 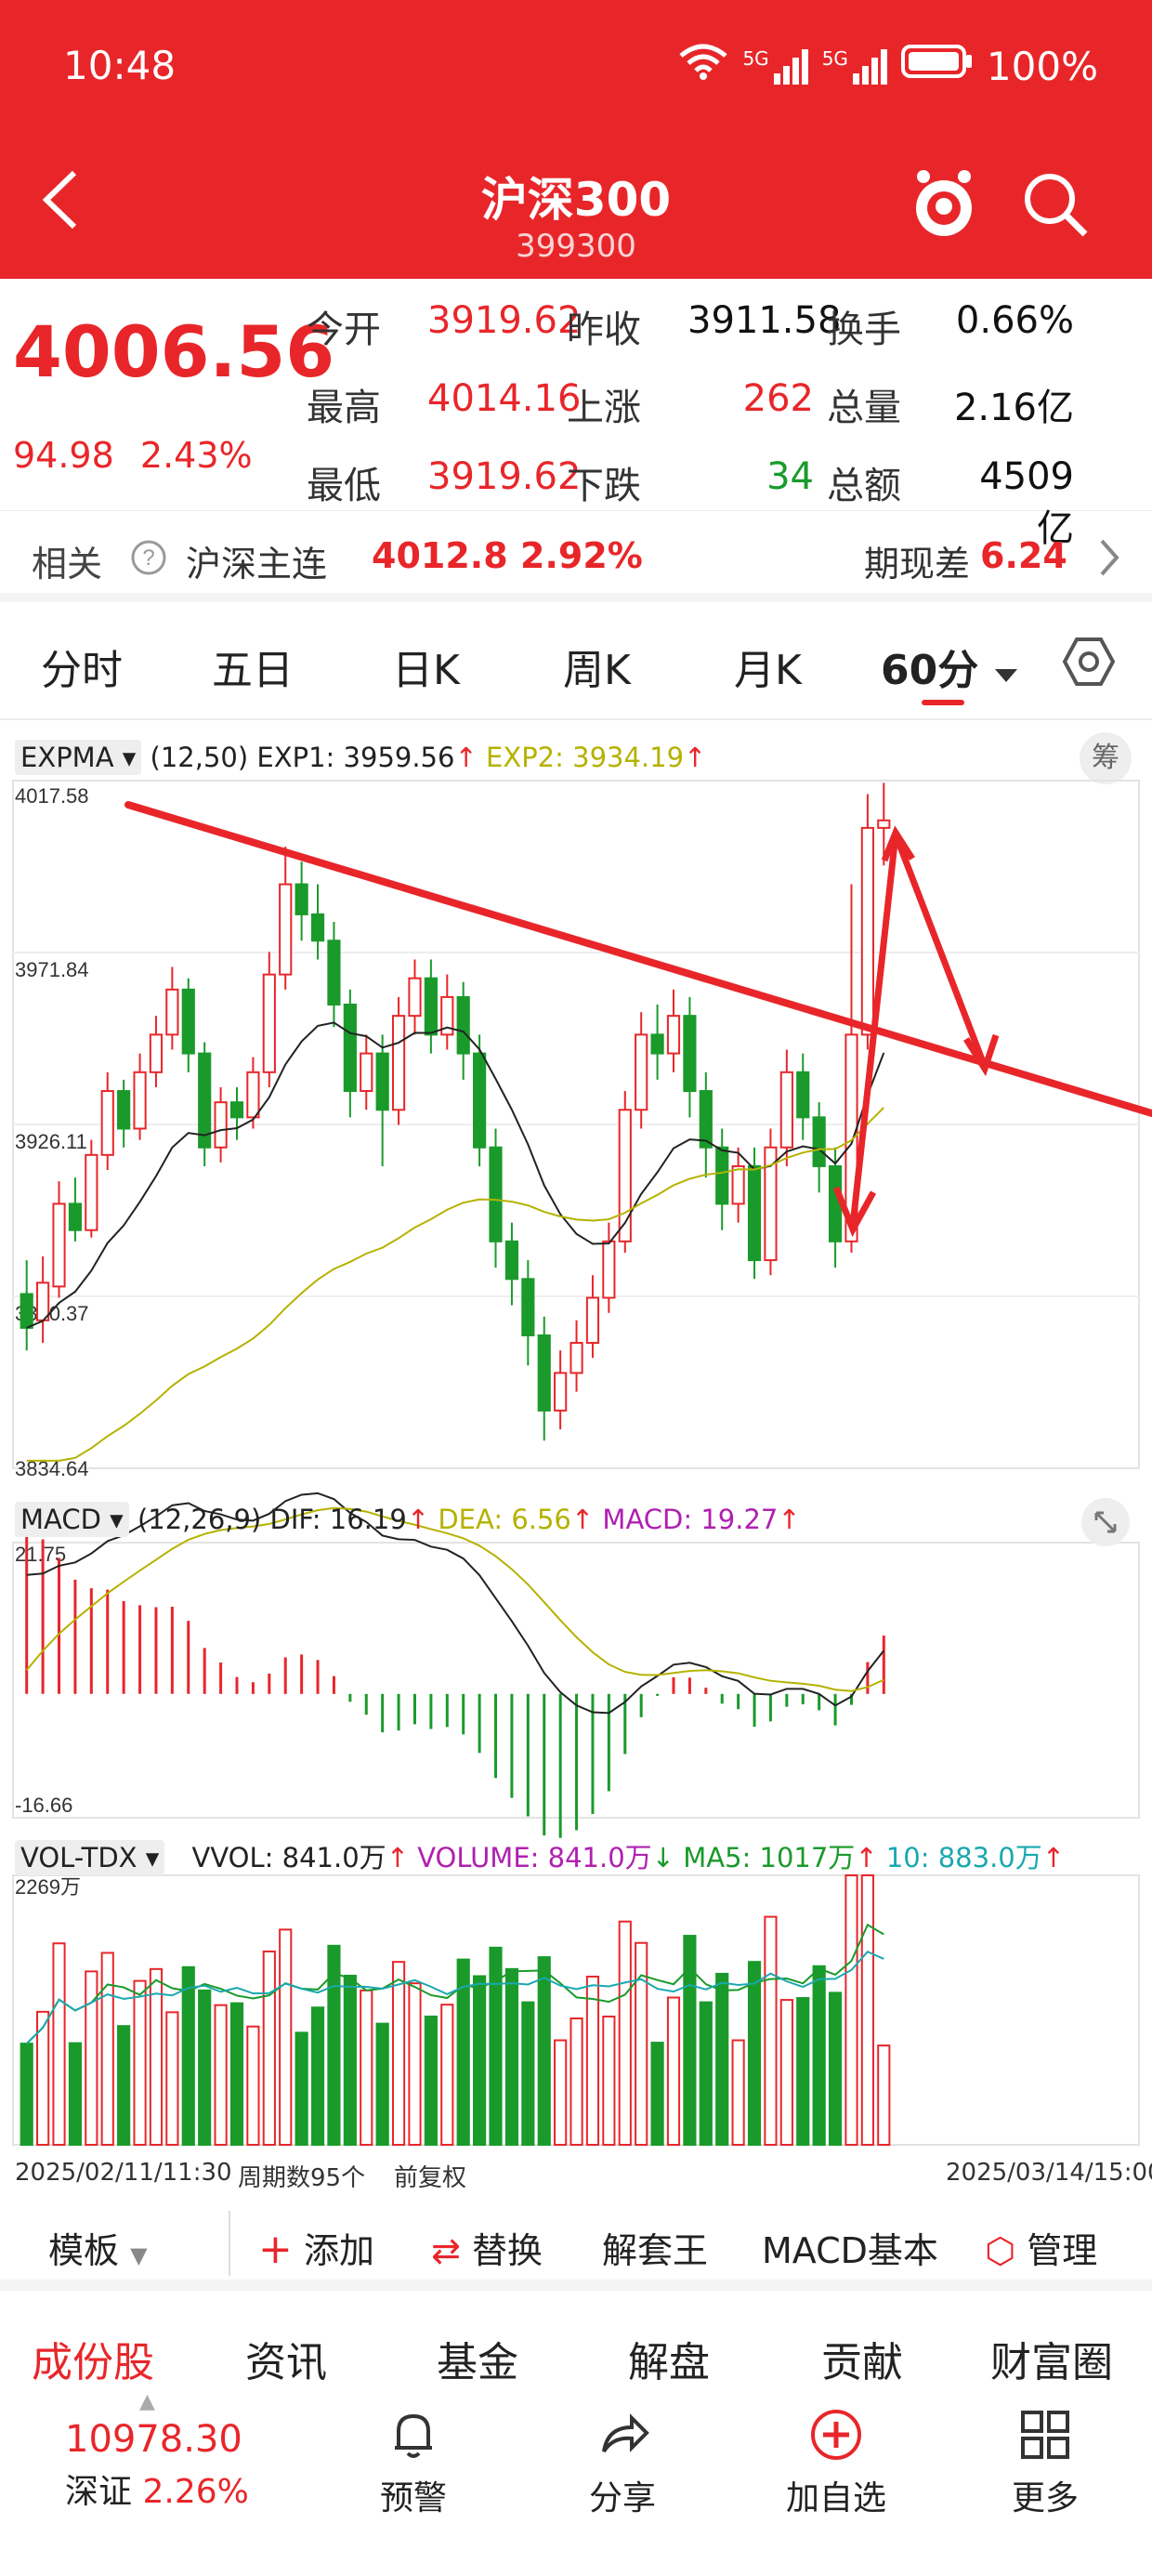 What do you see at coordinates (478, 2362) in the screenshot?
I see `tab-funds: 基金` at bounding box center [478, 2362].